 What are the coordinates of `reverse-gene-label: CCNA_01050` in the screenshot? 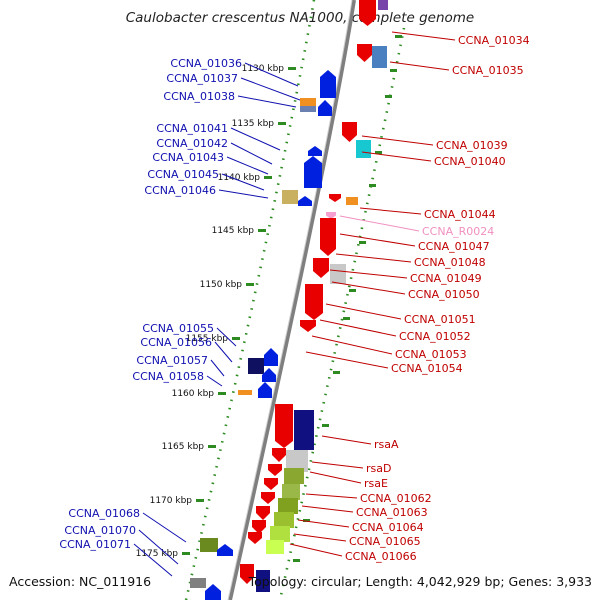 It's located at (444, 294).